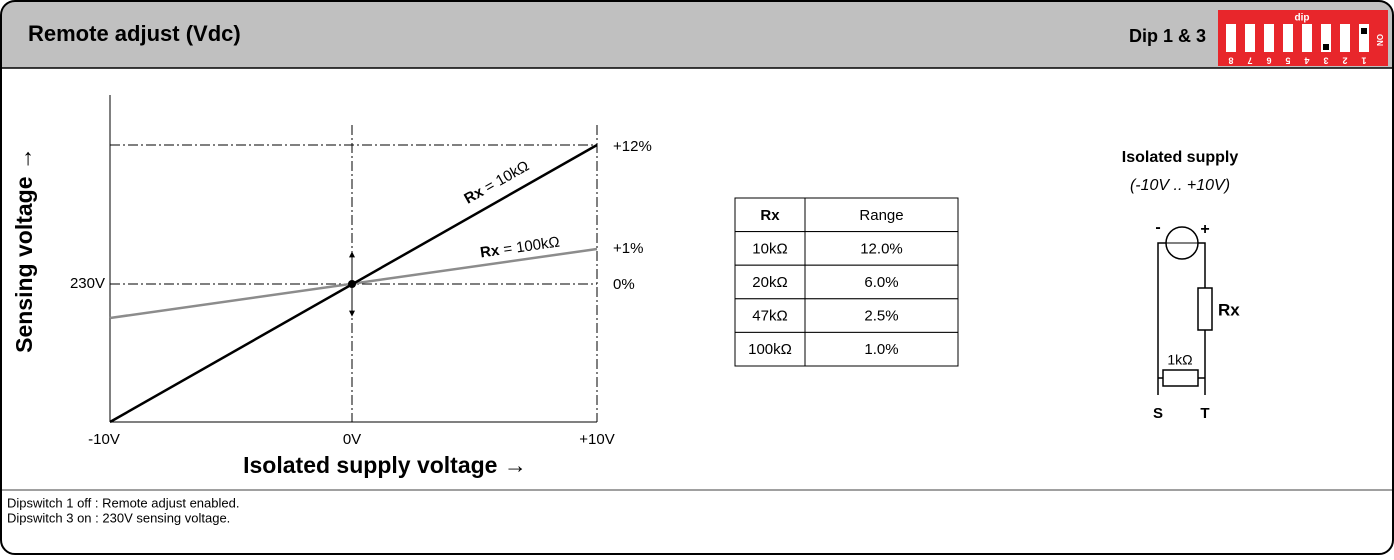 This screenshot has height=560, width=1394. I want to click on table-cell: 6.0%, so click(881, 282).